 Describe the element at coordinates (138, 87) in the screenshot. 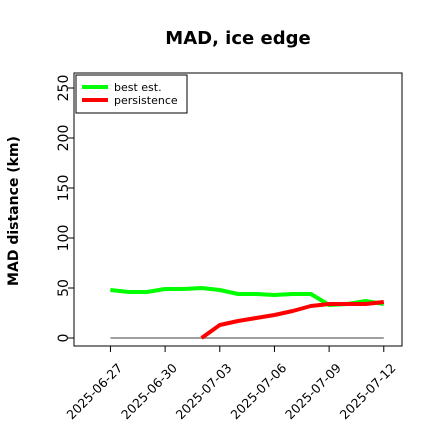

I see `legend-label-best-est: best est.` at that location.